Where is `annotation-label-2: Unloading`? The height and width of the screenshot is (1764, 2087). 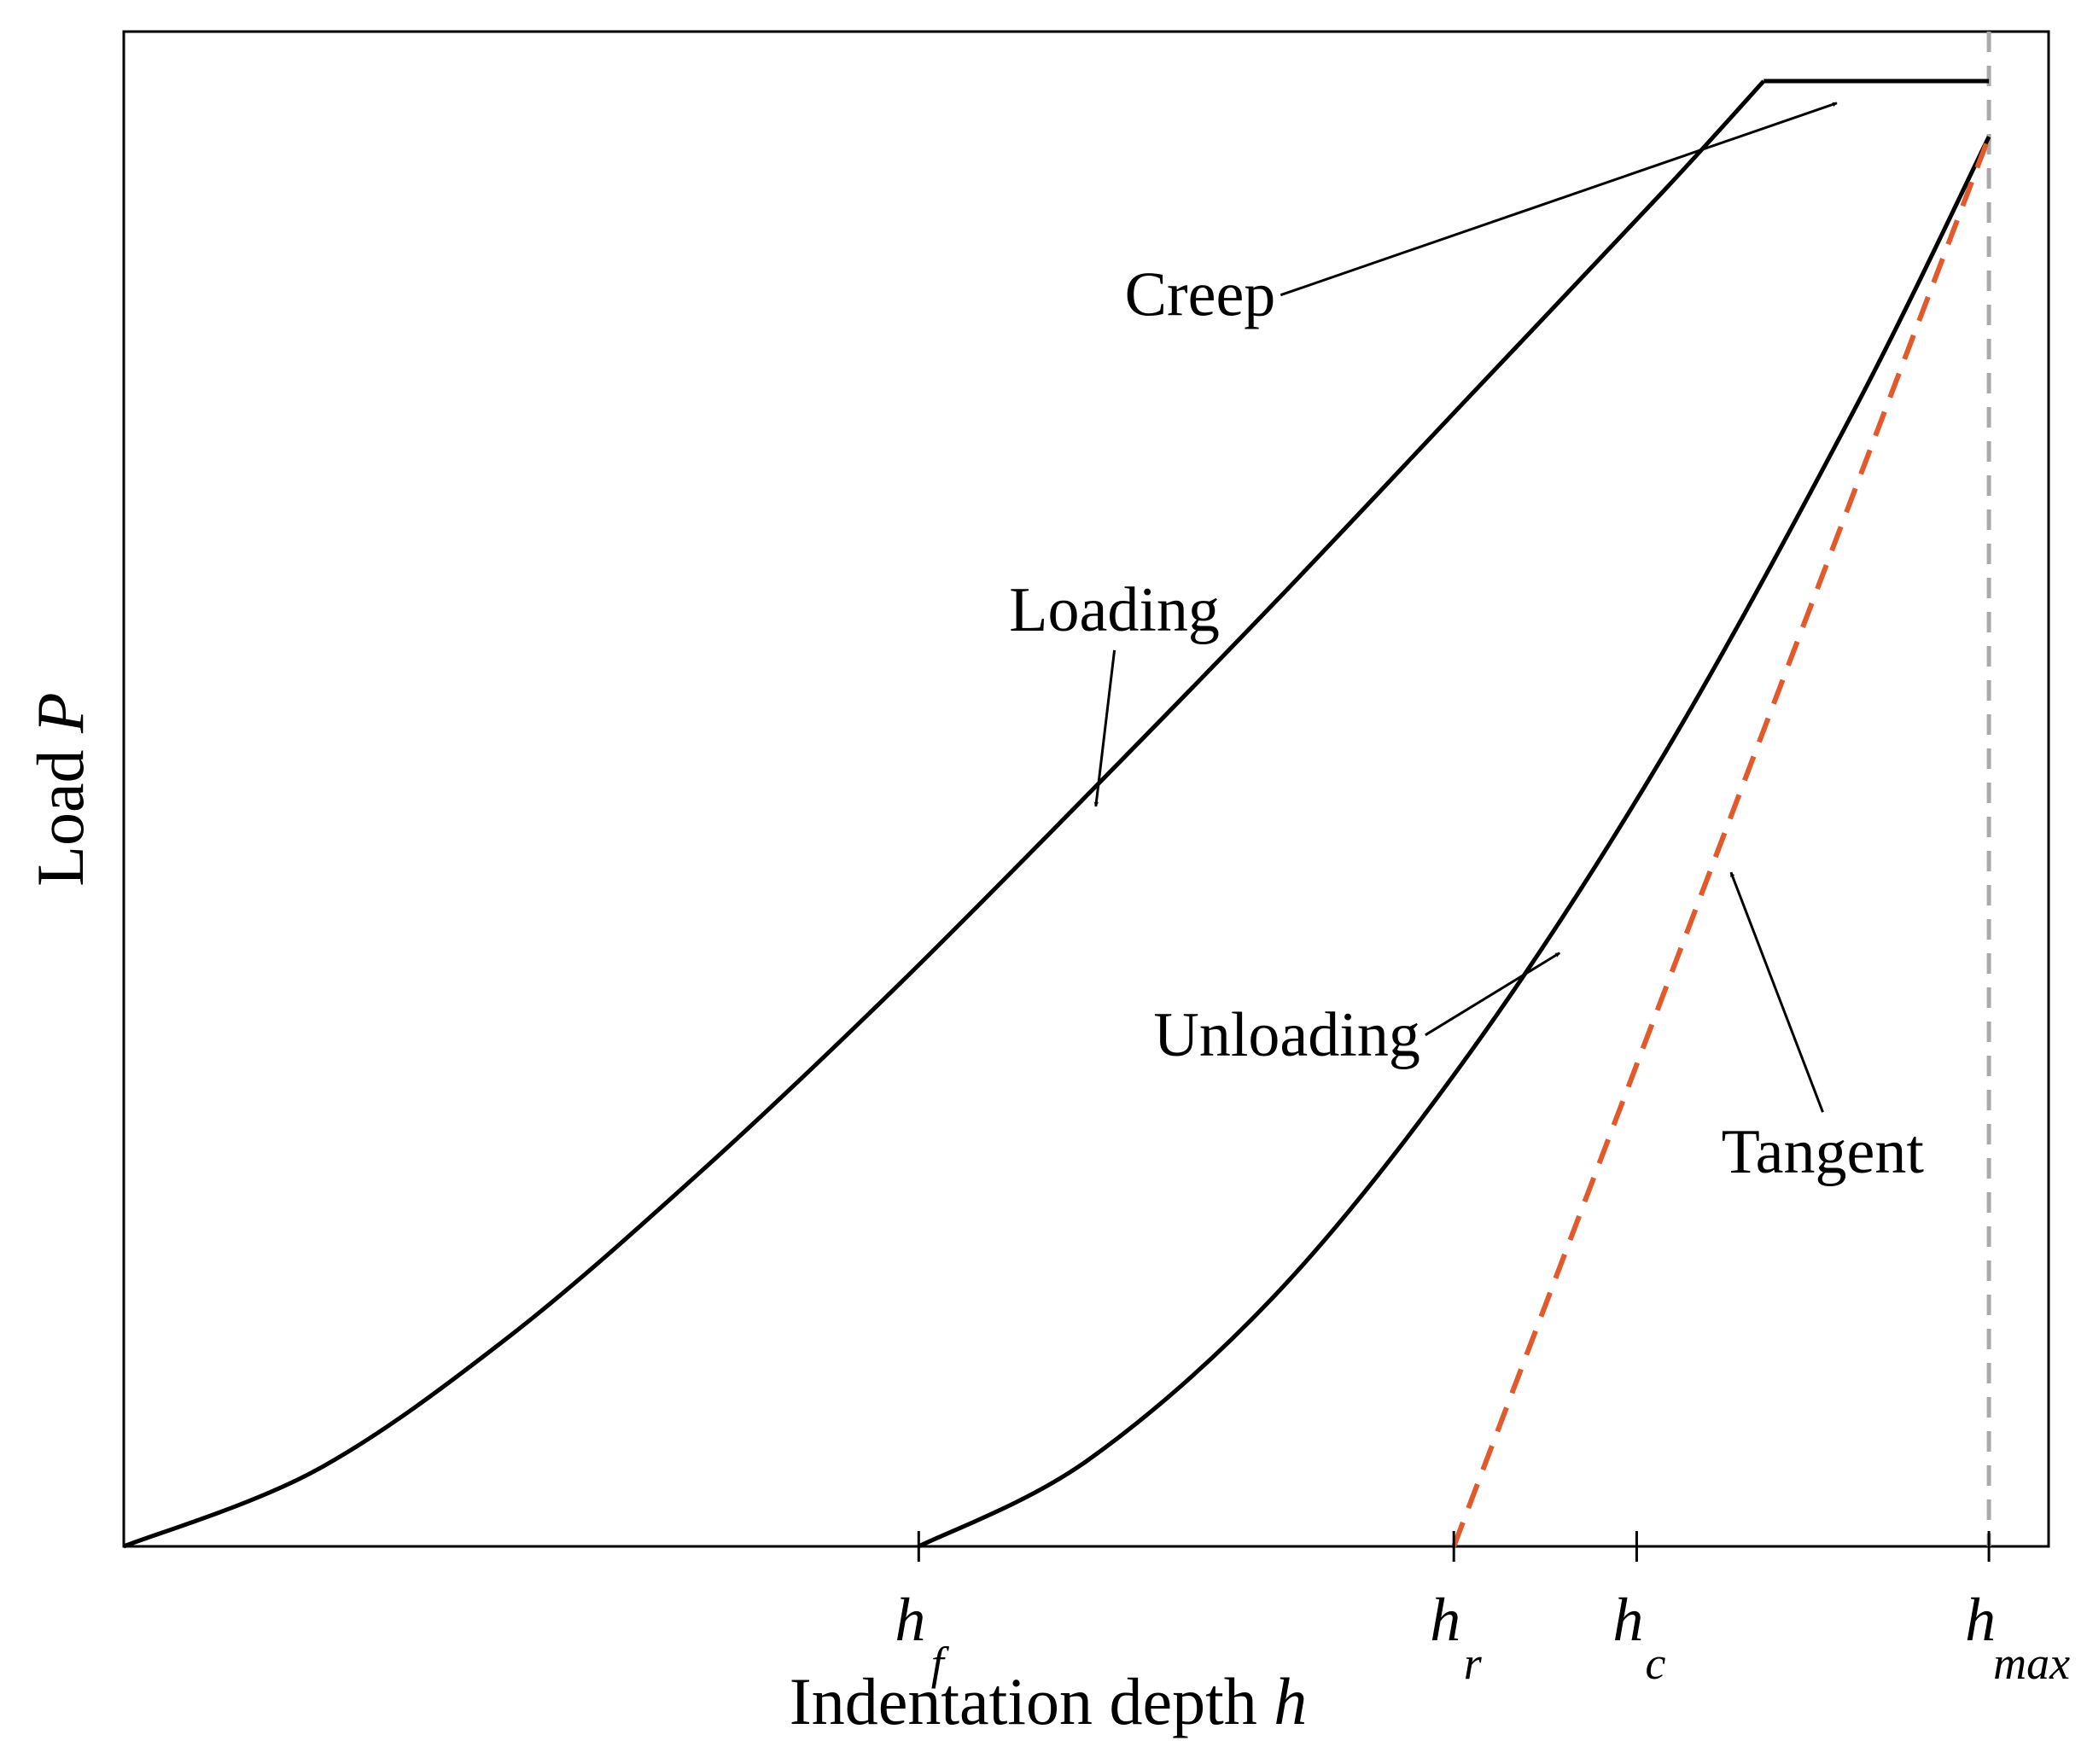
annotation-label-2: Unloading is located at coordinates (1287, 1035).